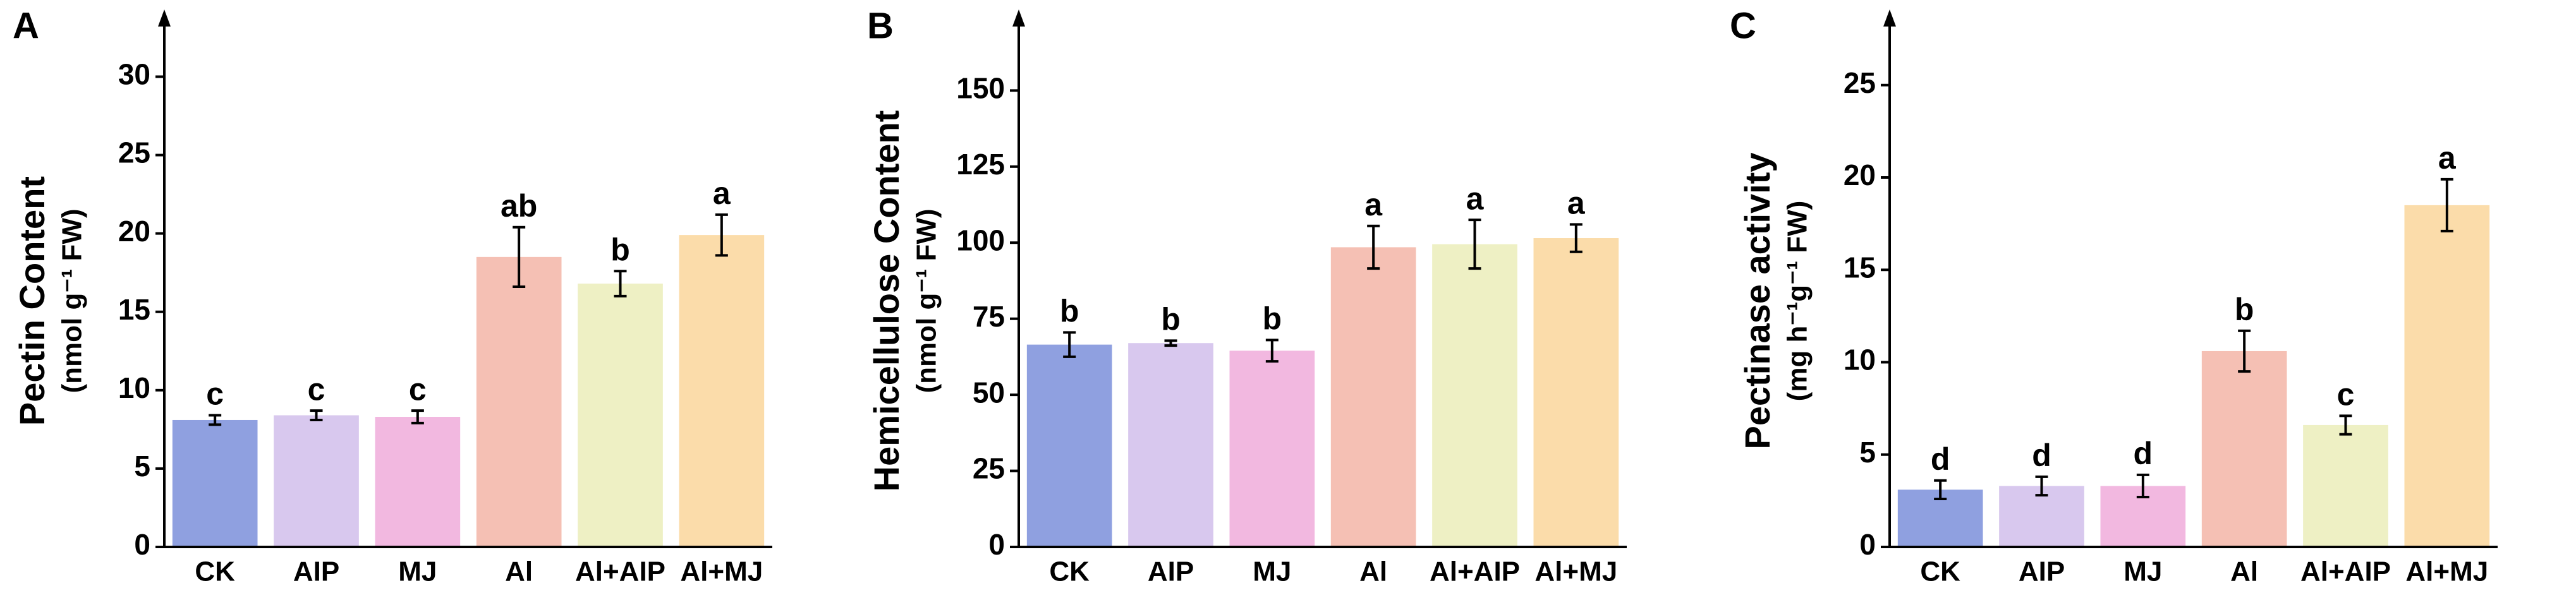  I want to click on y-tick-label: 150, so click(980, 88).